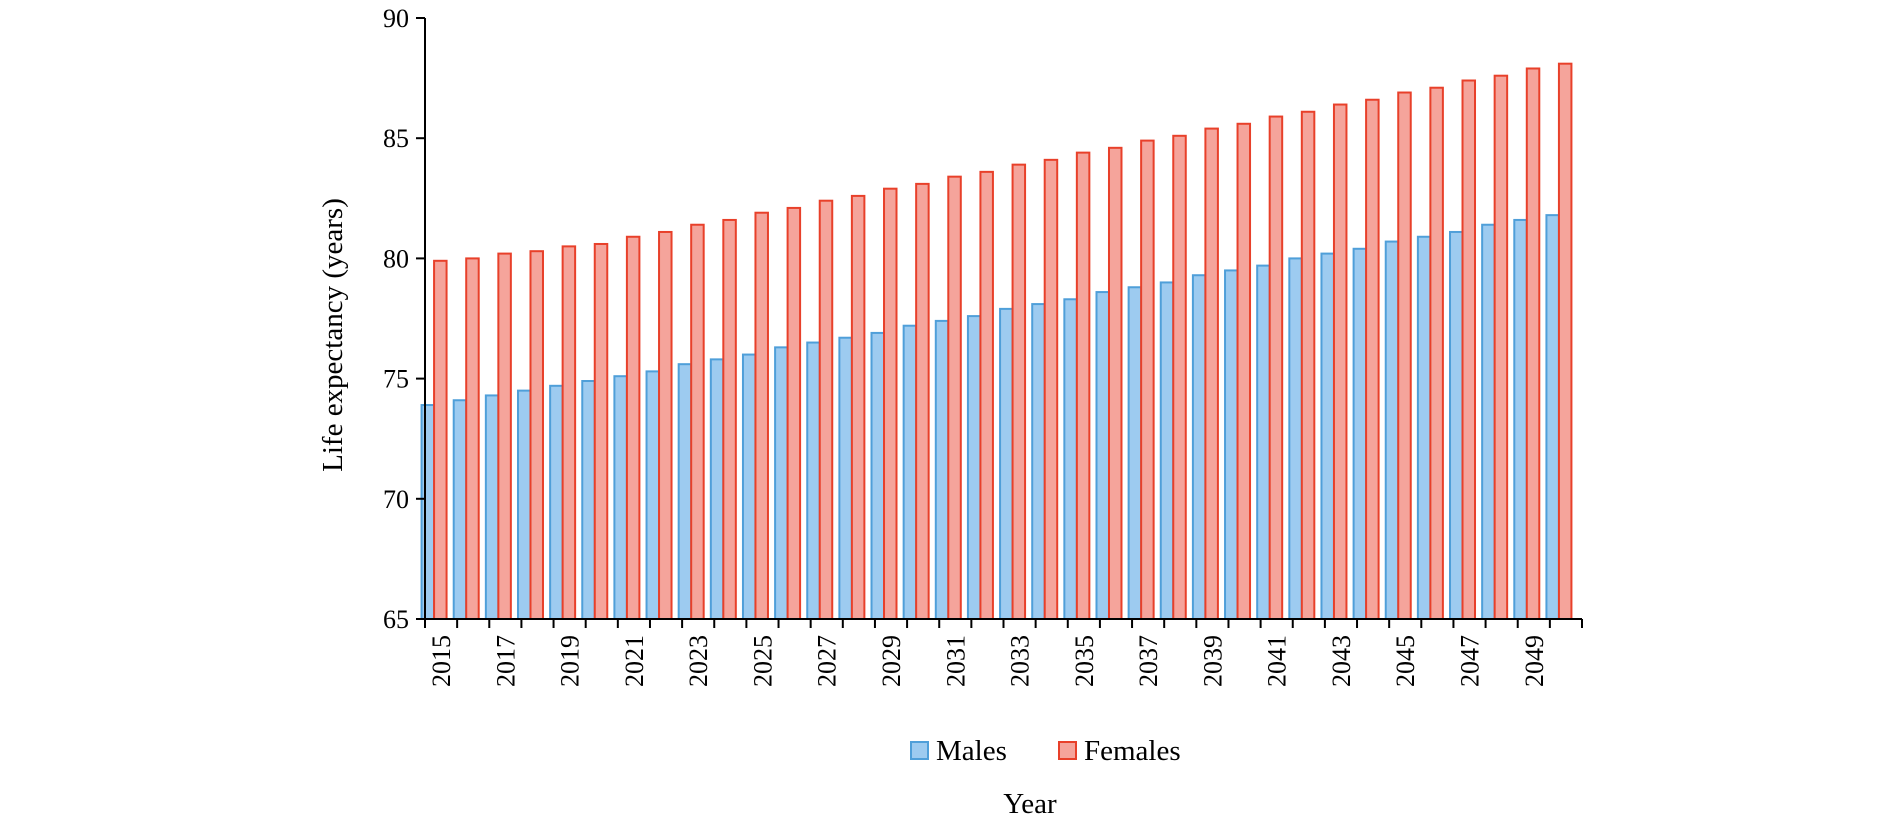  Describe the element at coordinates (1020, 661) in the screenshot. I see `x-tick-label-2033: 2033` at that location.